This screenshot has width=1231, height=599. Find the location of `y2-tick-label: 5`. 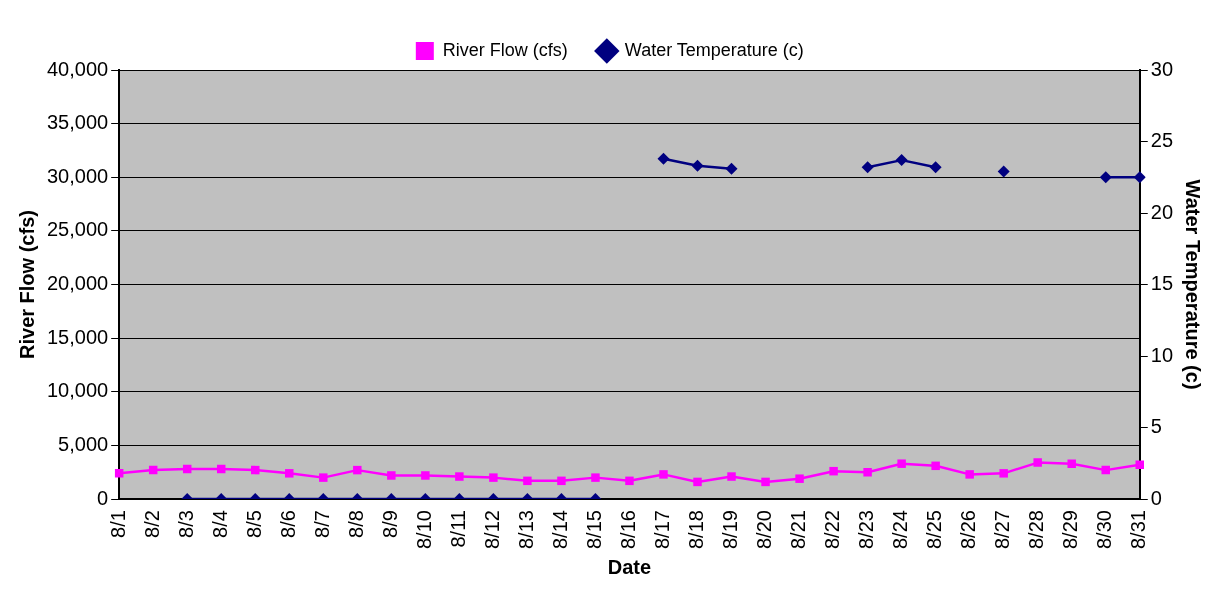

y2-tick-label: 5 is located at coordinates (1156, 426).